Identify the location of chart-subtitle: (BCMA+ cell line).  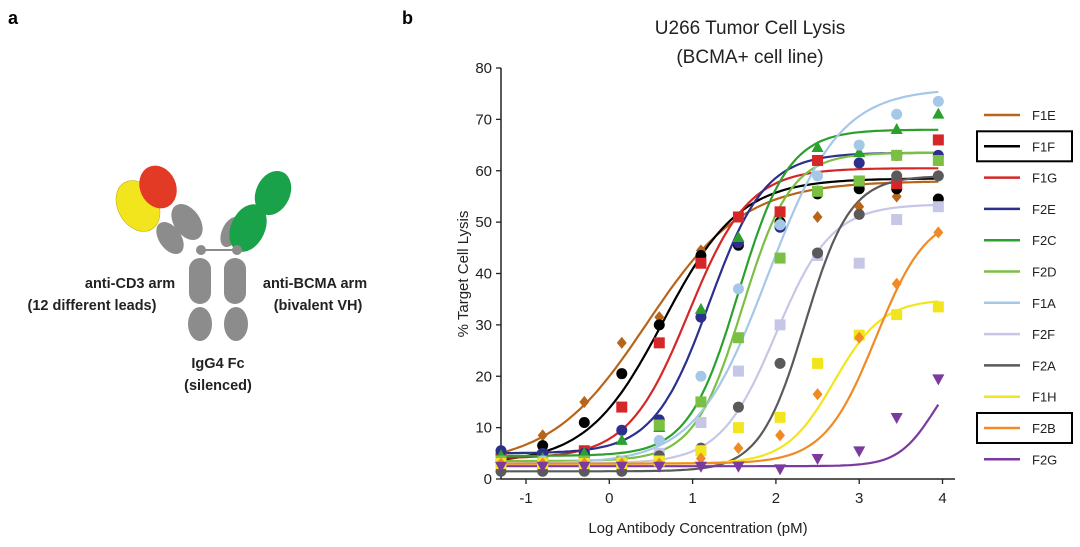
(749, 57).